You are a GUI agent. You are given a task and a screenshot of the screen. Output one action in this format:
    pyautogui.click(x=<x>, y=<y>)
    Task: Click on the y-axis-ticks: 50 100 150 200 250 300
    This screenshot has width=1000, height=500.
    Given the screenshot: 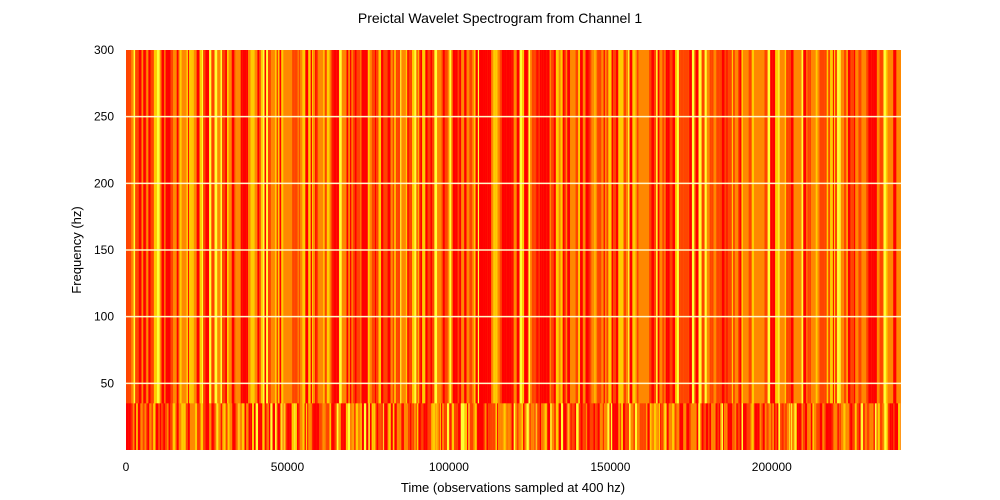 What is the action you would take?
    pyautogui.click(x=104, y=216)
    